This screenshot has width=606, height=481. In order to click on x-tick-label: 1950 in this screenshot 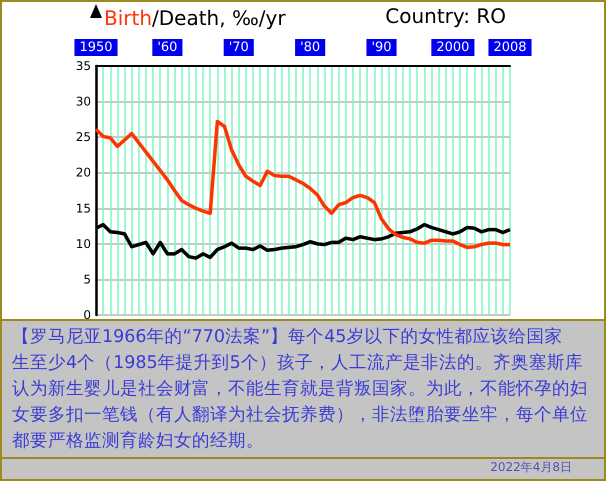, I will do `click(96, 47)`.